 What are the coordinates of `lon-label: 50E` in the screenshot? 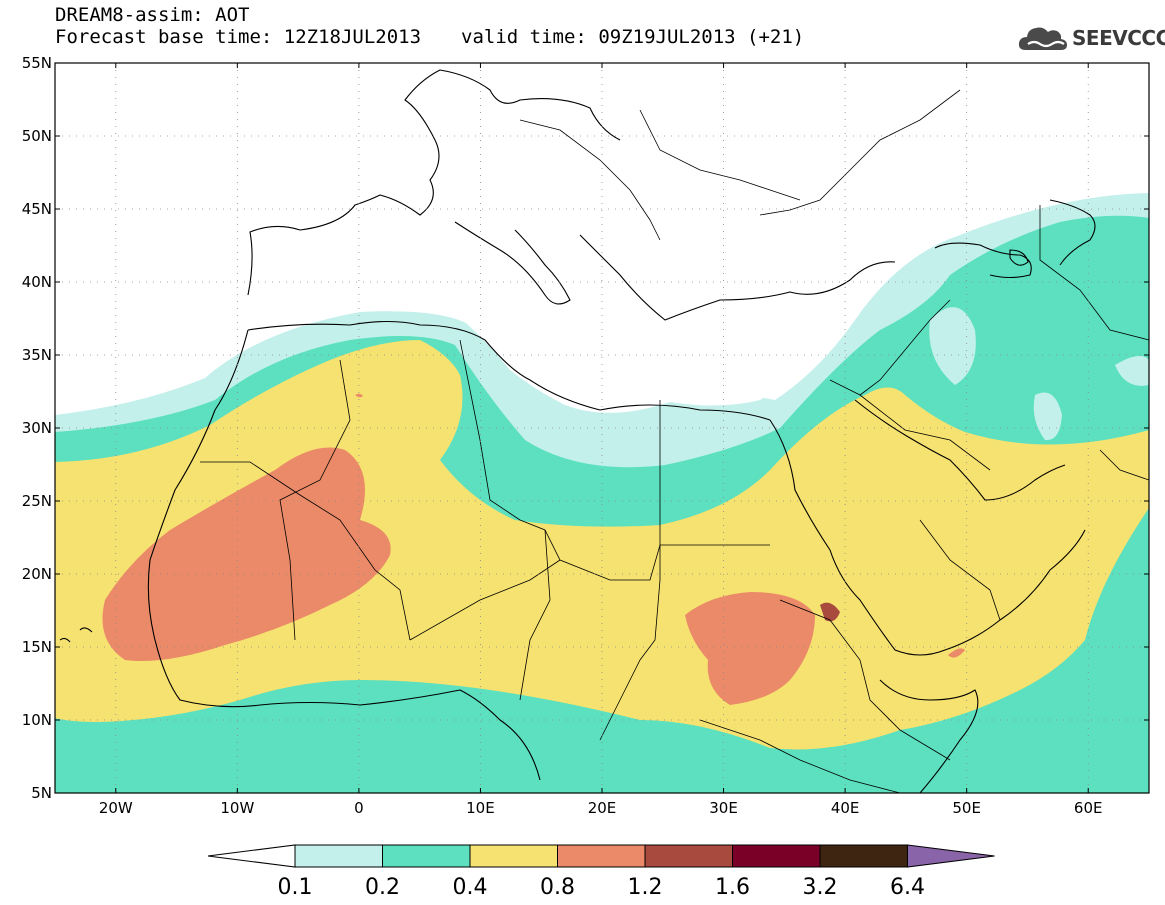 It's located at (966, 808).